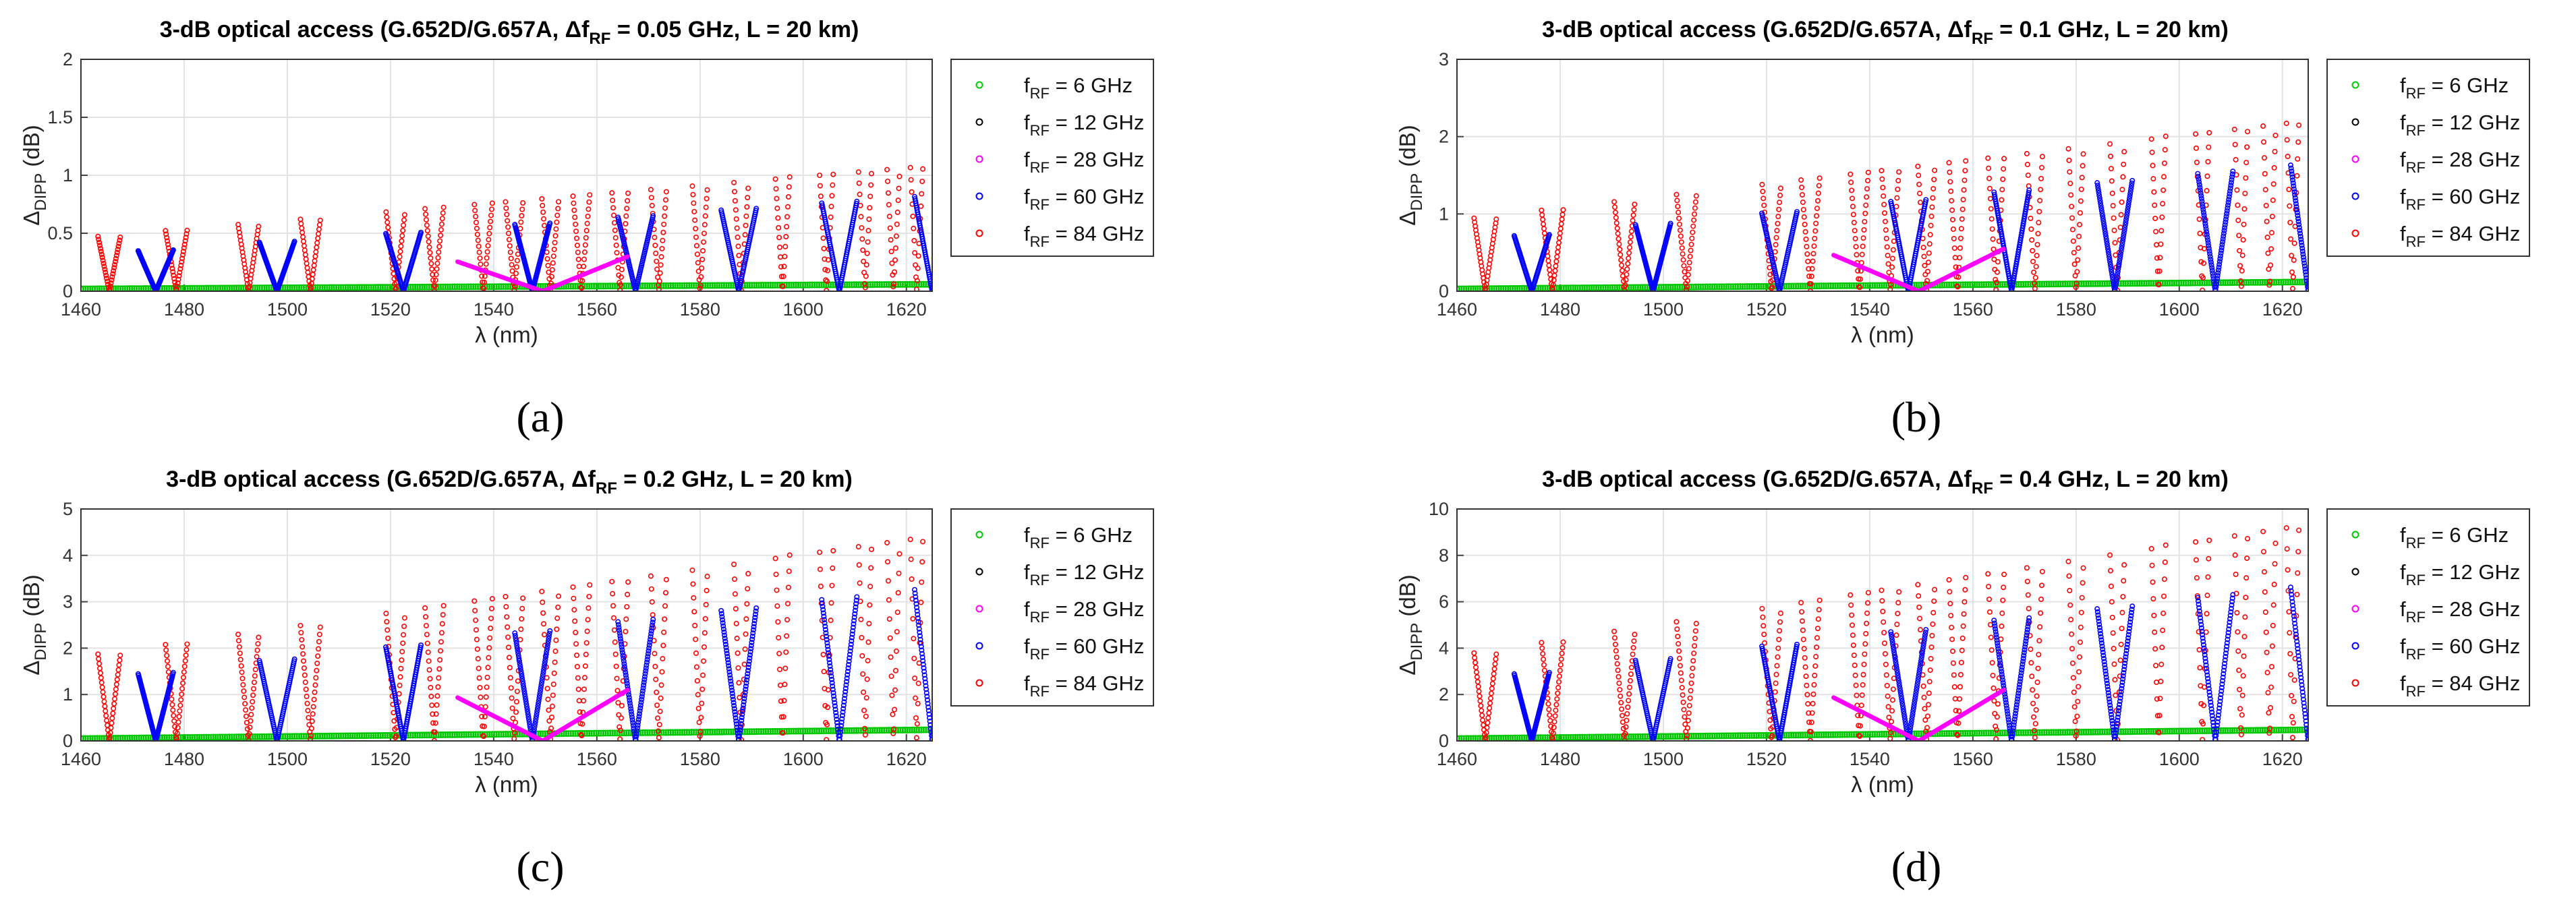  What do you see at coordinates (1097, 159) in the screenshot?
I see `legend-value: = 28 GHz` at bounding box center [1097, 159].